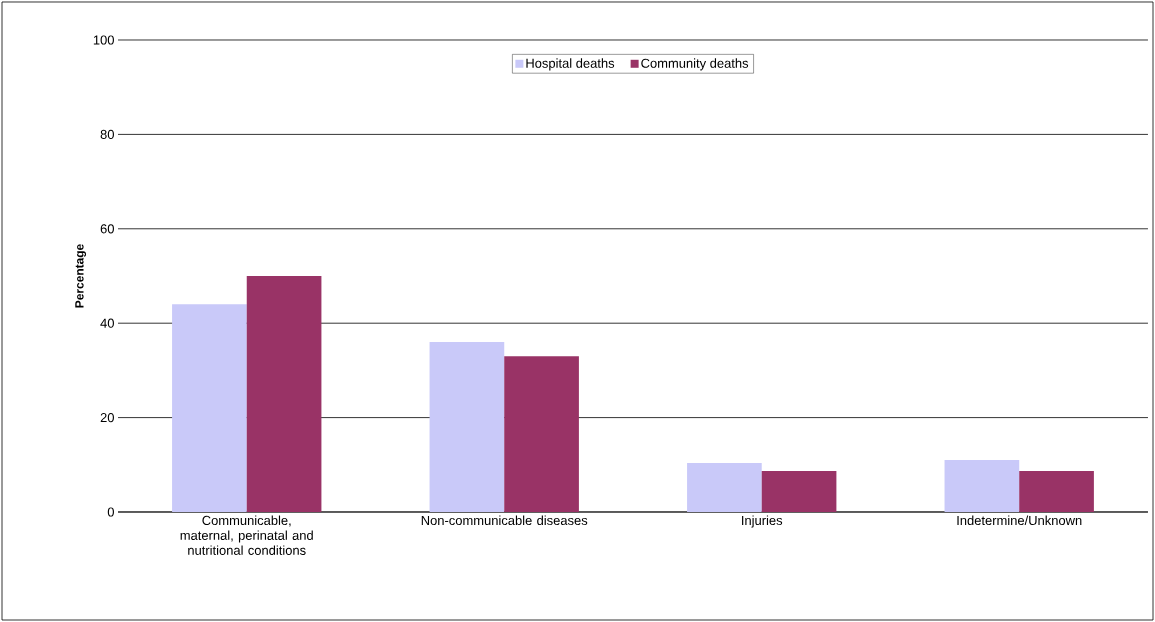  I want to click on x-tick-label: Indetermine/Unknown, so click(1019, 520).